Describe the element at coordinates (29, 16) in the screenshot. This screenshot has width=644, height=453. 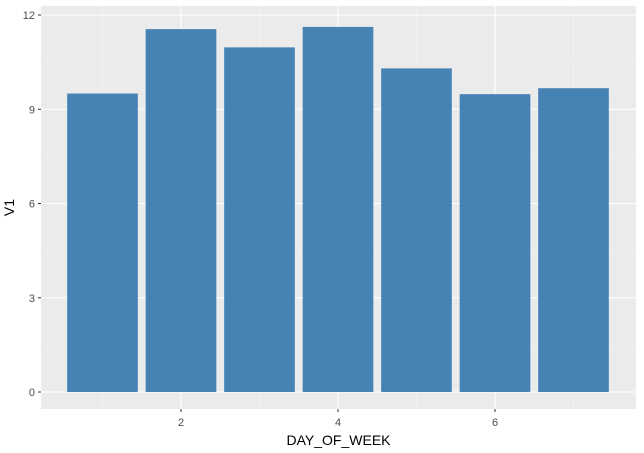
I see `y-tick-label: 12` at that location.